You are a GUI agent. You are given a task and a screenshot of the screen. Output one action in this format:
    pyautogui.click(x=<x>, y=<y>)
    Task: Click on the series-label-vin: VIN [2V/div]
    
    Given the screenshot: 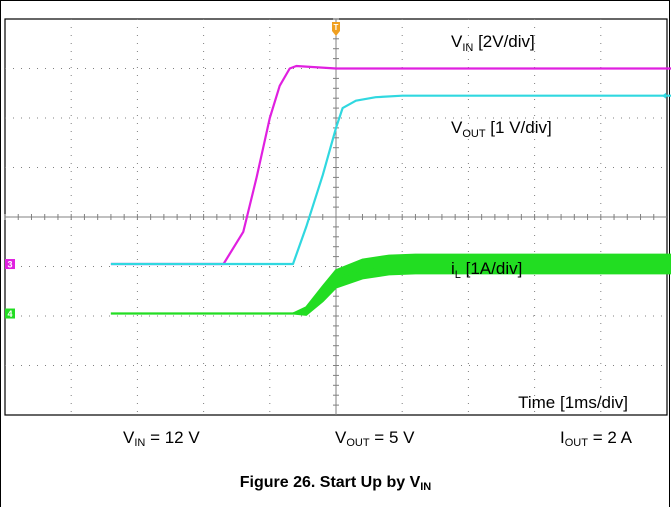 What is the action you would take?
    pyautogui.click(x=493, y=43)
    